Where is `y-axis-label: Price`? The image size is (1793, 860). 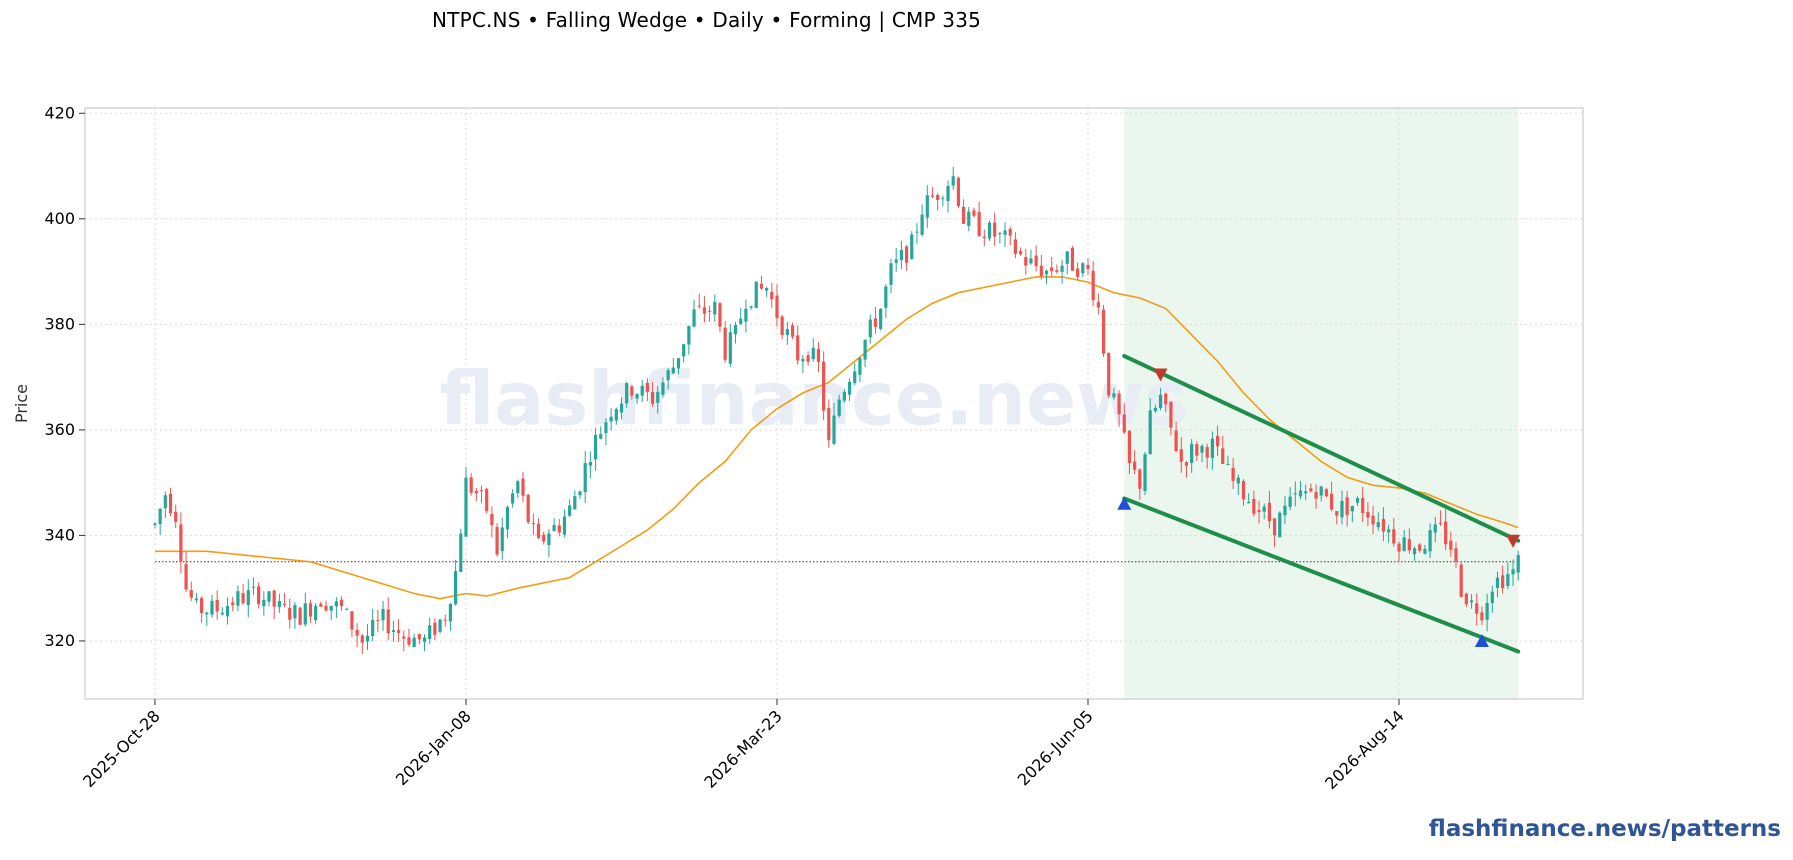 y-axis-label: Price is located at coordinates (21, 403).